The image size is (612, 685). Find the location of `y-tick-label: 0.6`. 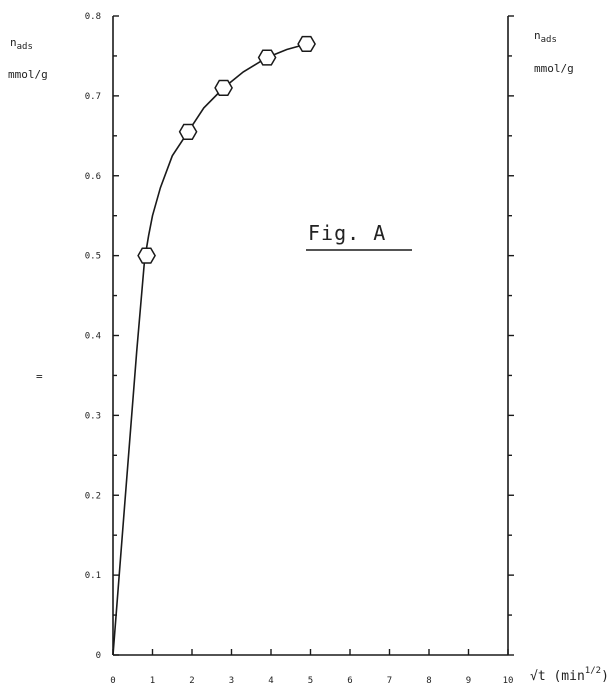

y-tick-label: 0.6 is located at coordinates (93, 177).